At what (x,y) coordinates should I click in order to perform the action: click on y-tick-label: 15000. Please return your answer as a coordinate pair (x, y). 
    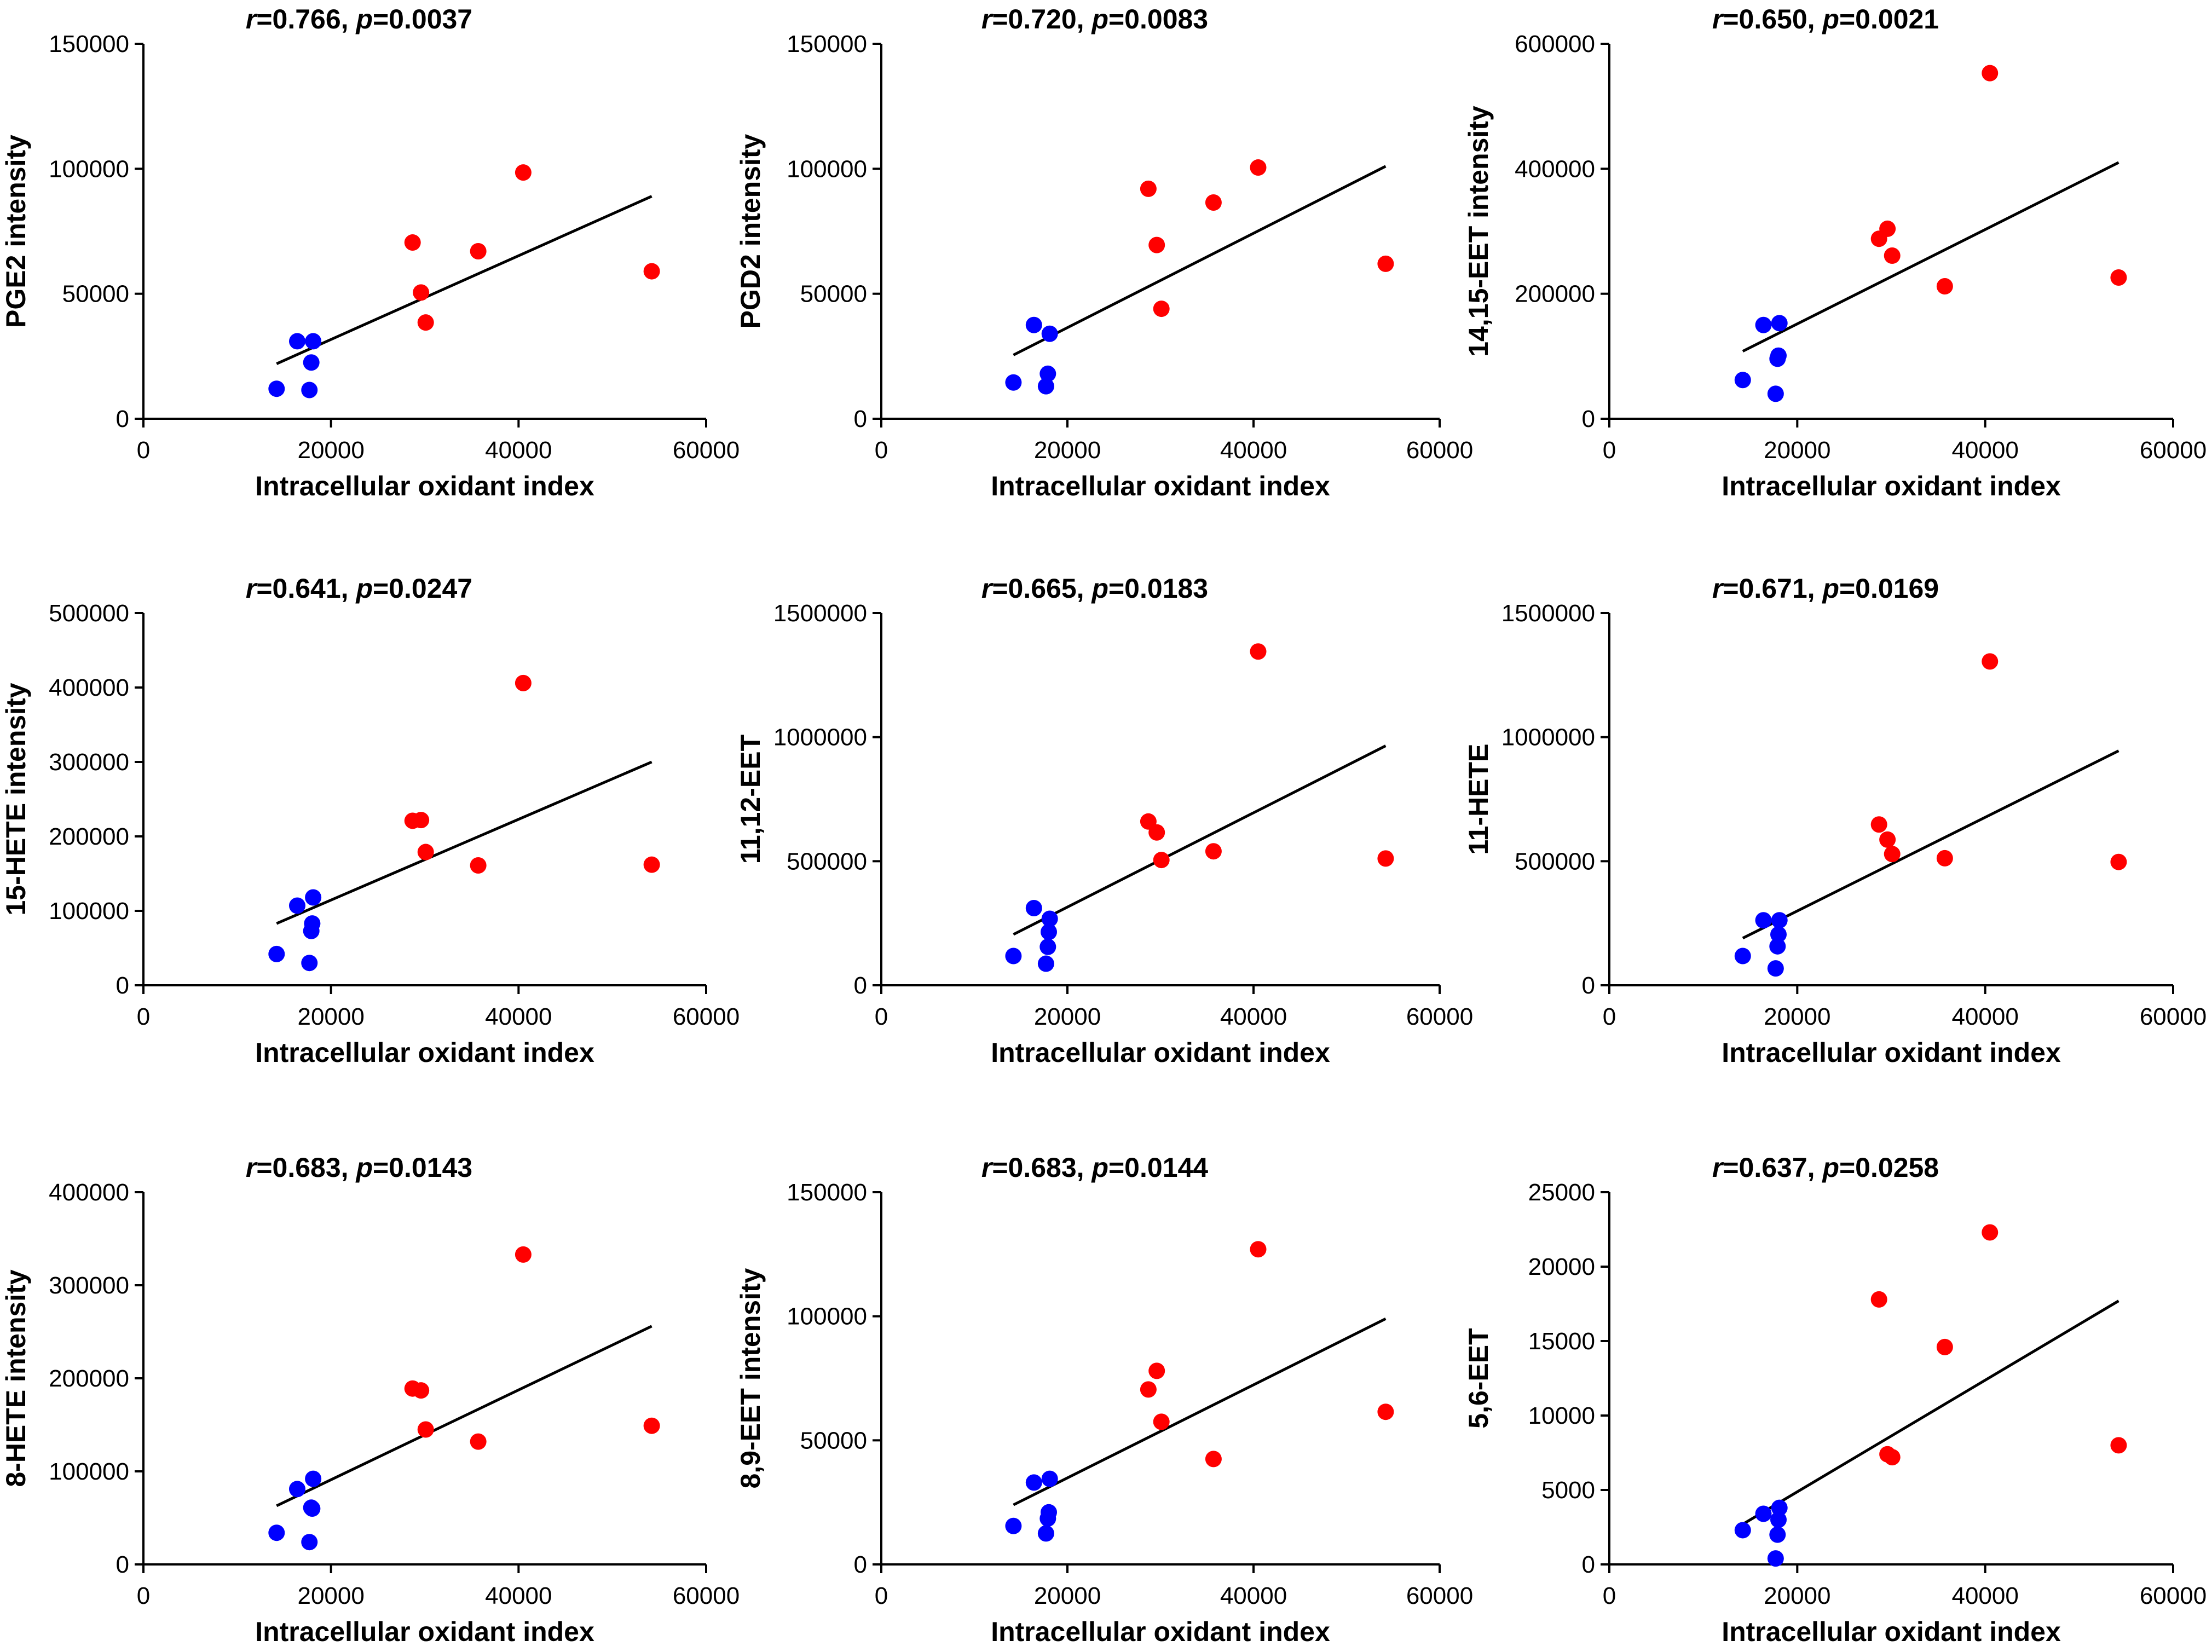
    Looking at the image, I should click on (1561, 1342).